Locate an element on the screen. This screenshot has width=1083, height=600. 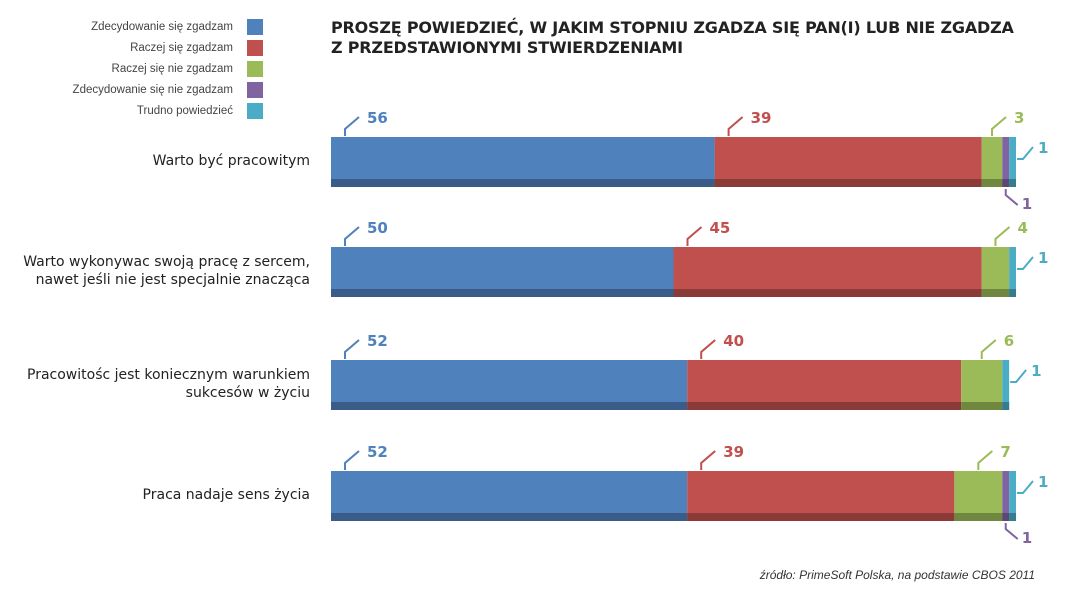
category-label: Praca nadaje sens życia is located at coordinates (226, 495).